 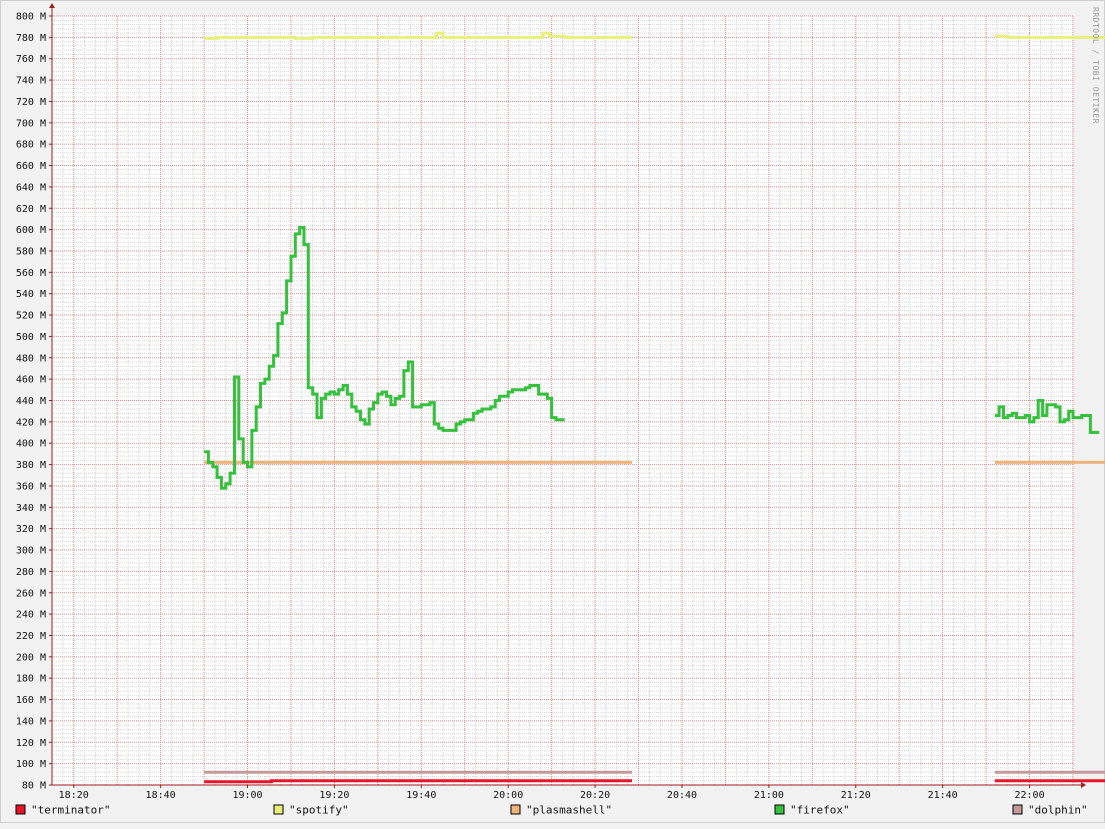 What do you see at coordinates (247, 795) in the screenshot?
I see `x-tick-label: 19:00` at bounding box center [247, 795].